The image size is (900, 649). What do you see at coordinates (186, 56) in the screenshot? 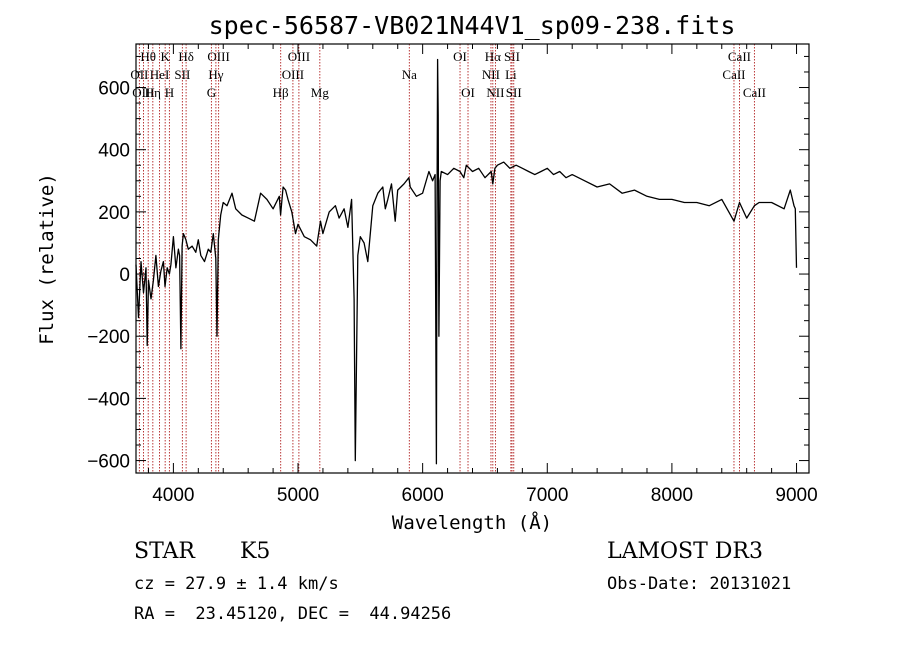
I see `line-label: Hδ` at bounding box center [186, 56].